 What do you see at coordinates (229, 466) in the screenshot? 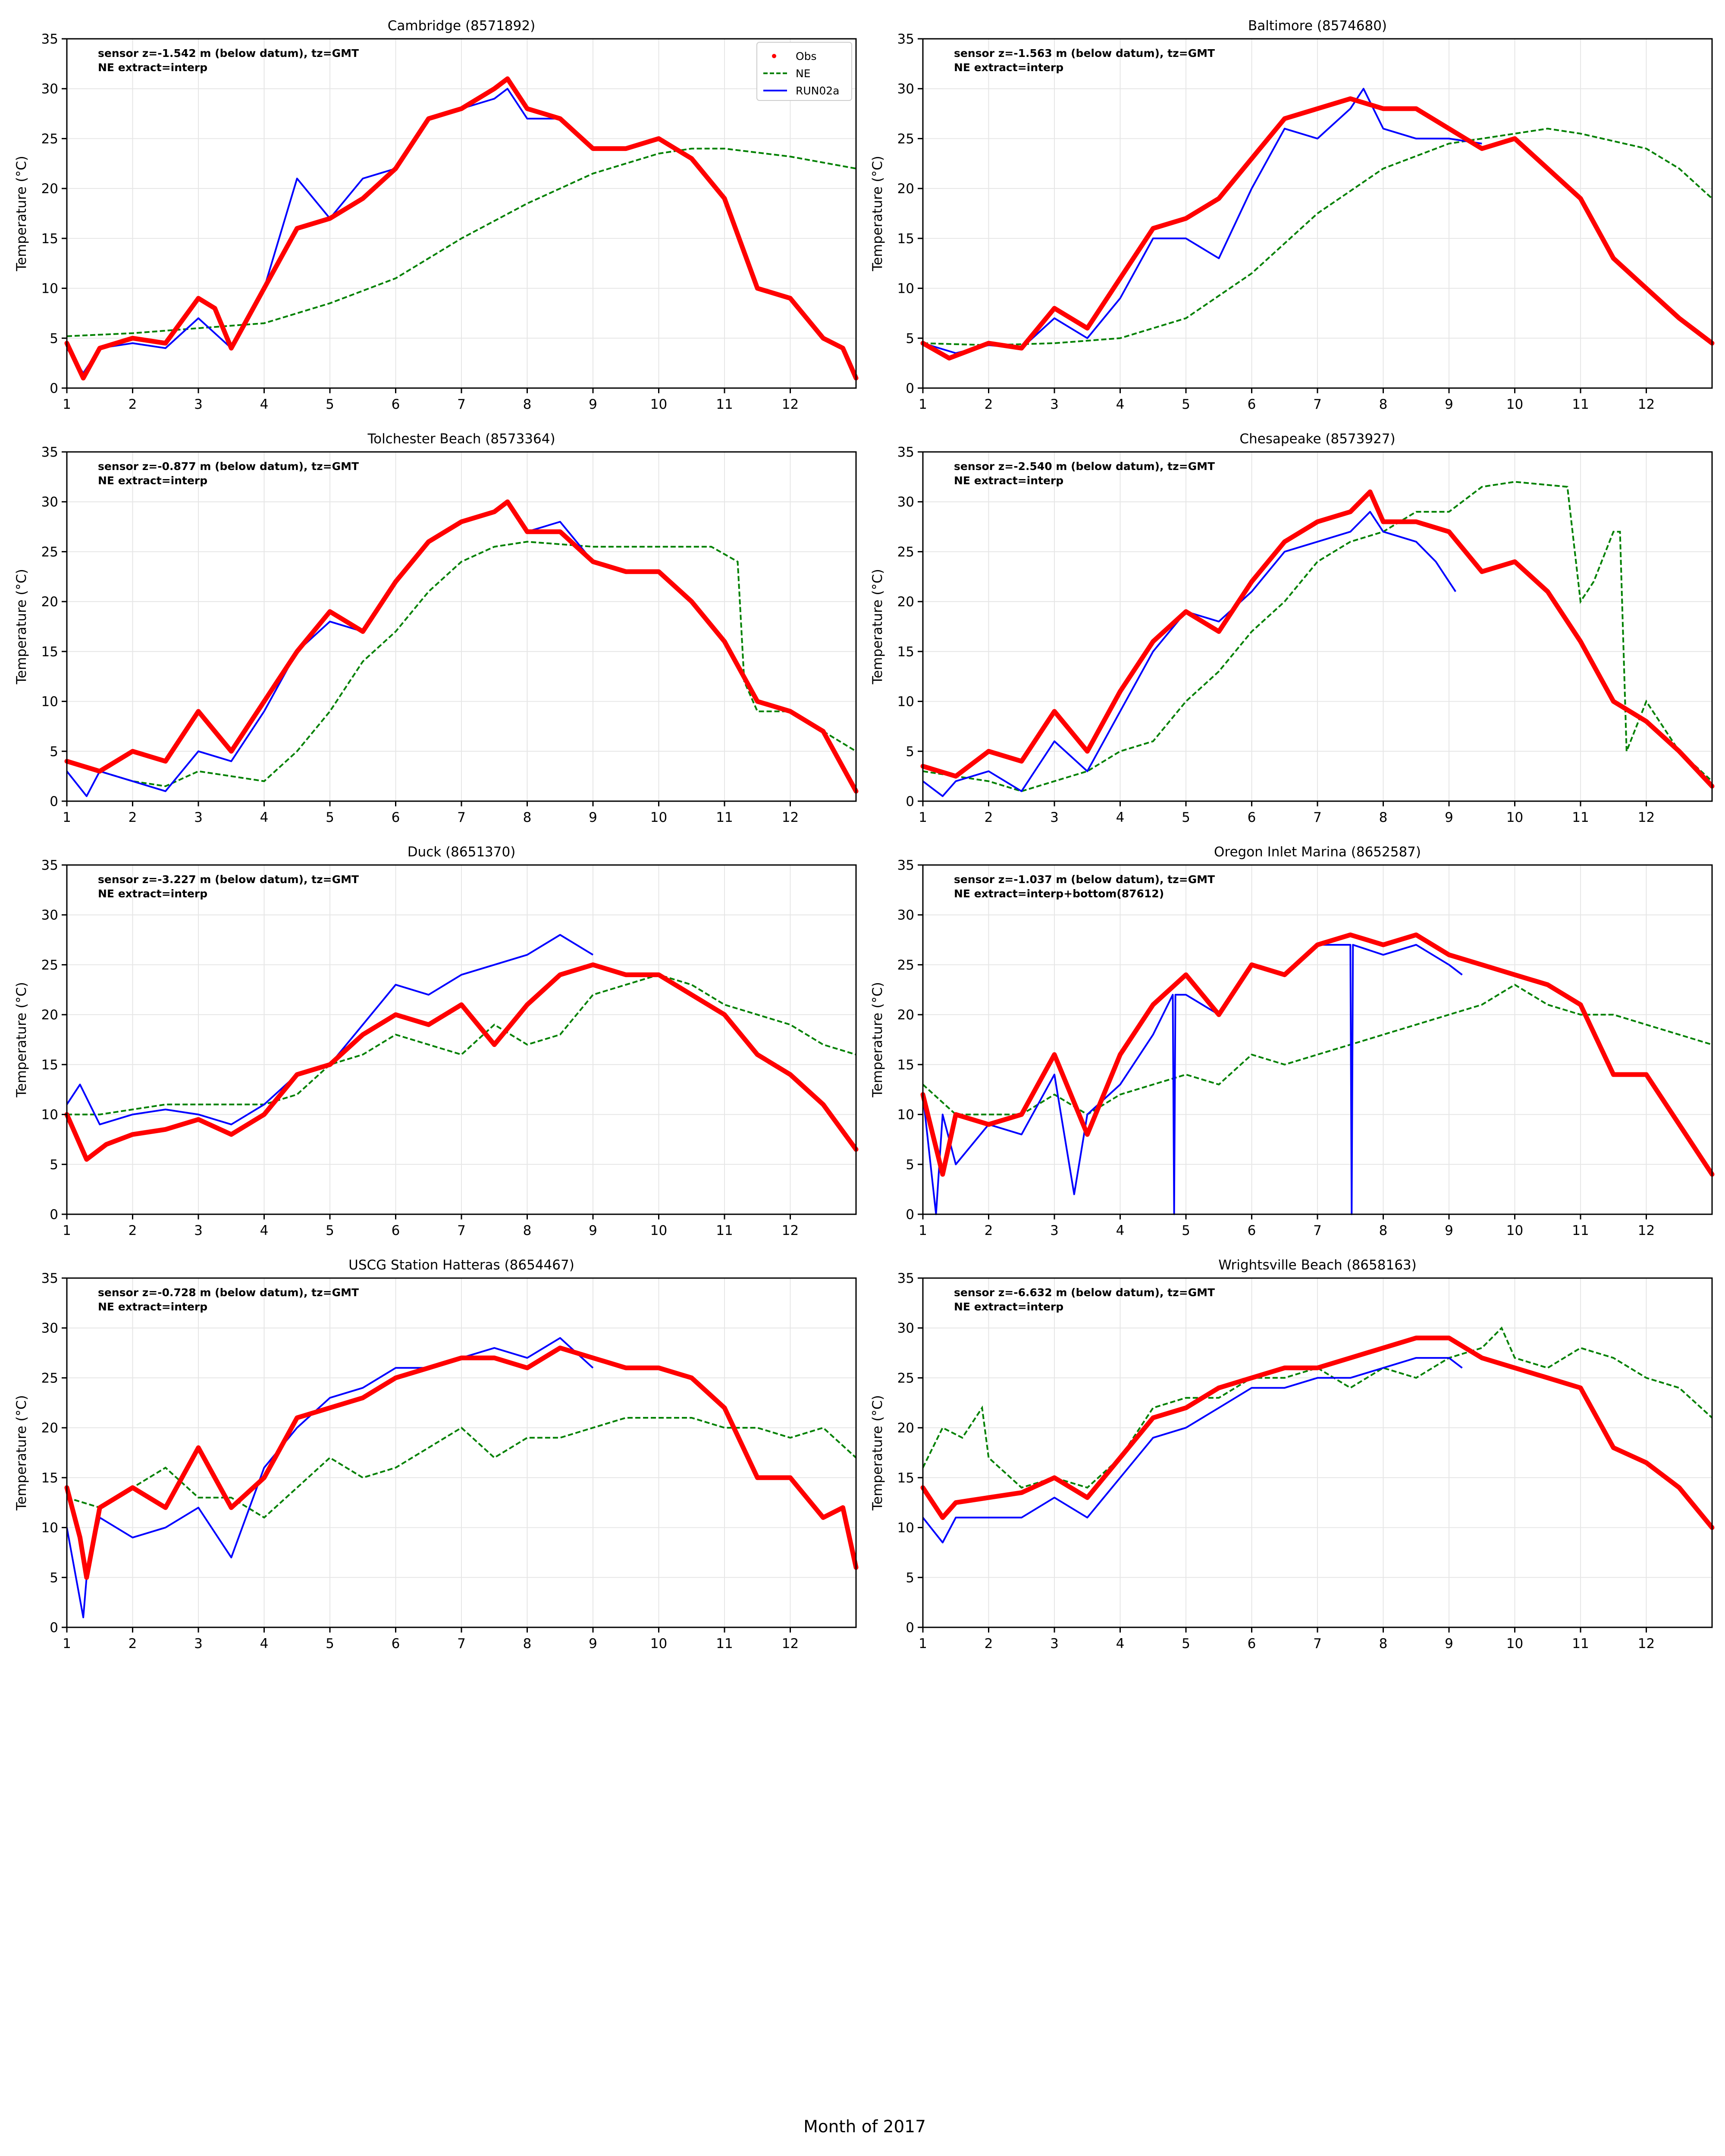
I see `annotation-line-1: sensor z=-0.877 m (below datum), tz=GMT` at bounding box center [229, 466].